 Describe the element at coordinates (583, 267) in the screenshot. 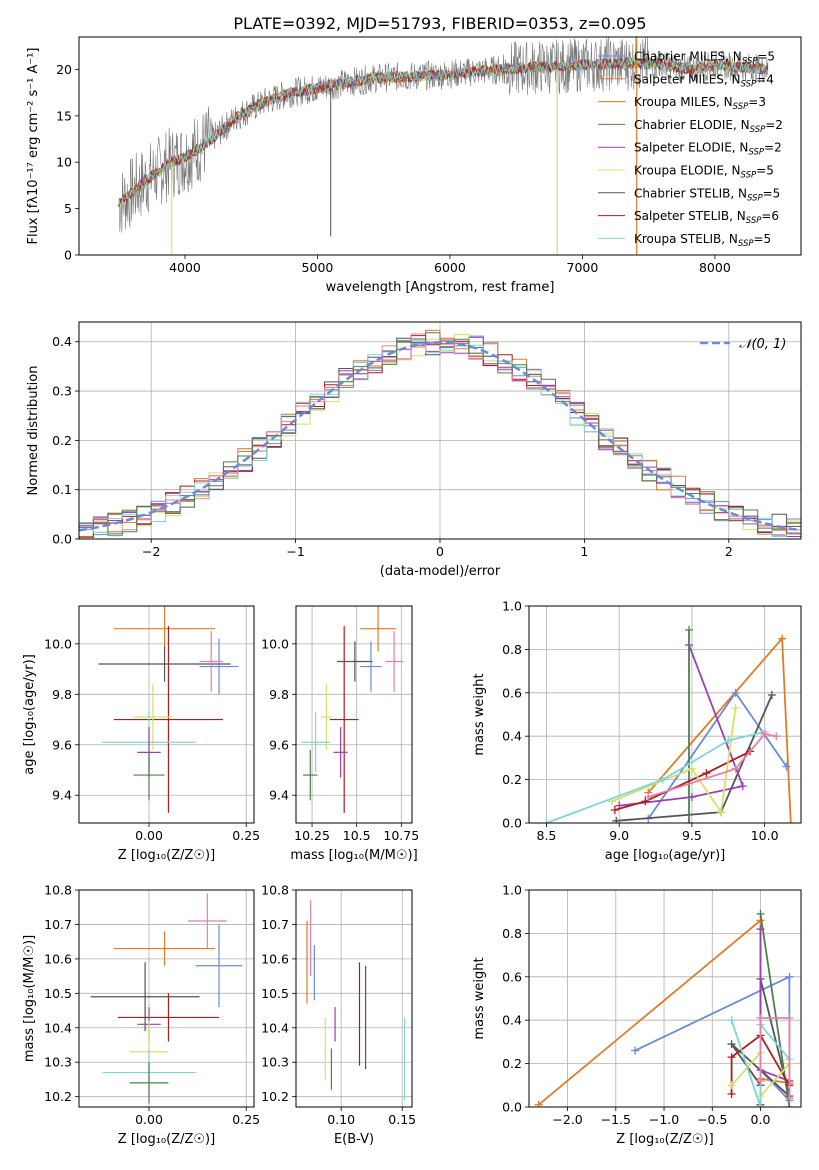

I see `x-tick-label: 7000` at that location.